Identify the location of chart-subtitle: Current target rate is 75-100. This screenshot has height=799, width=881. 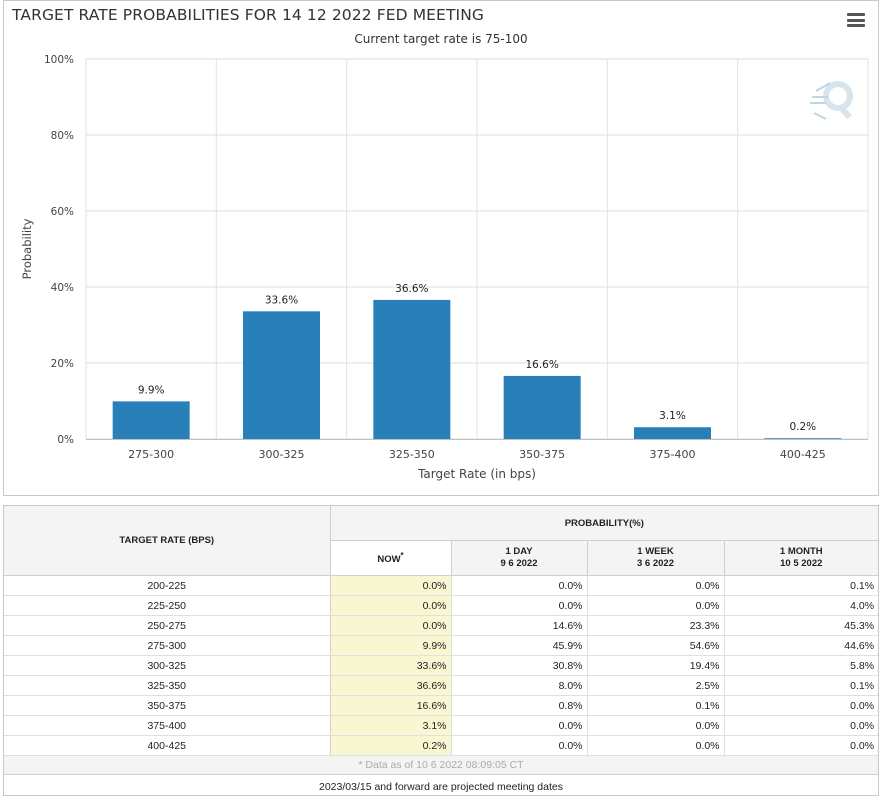
(441, 39).